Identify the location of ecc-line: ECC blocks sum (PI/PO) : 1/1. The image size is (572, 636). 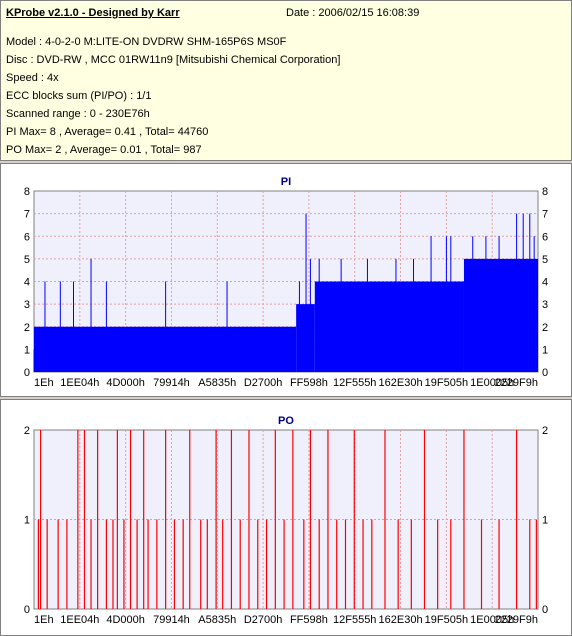
(79, 96).